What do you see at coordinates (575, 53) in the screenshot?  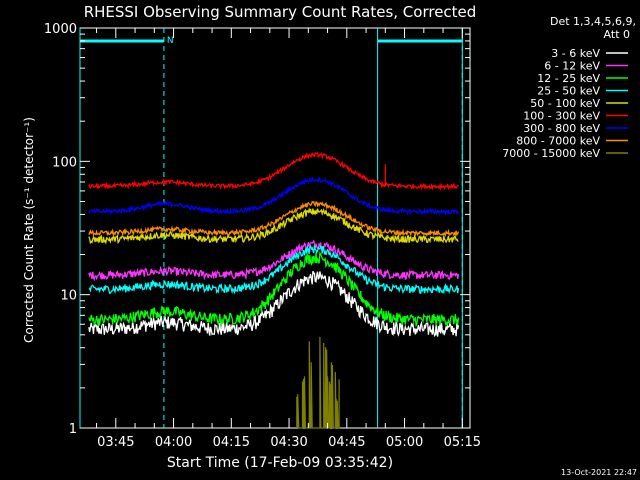 I see `legend-label: 3 - 6 keV` at bounding box center [575, 53].